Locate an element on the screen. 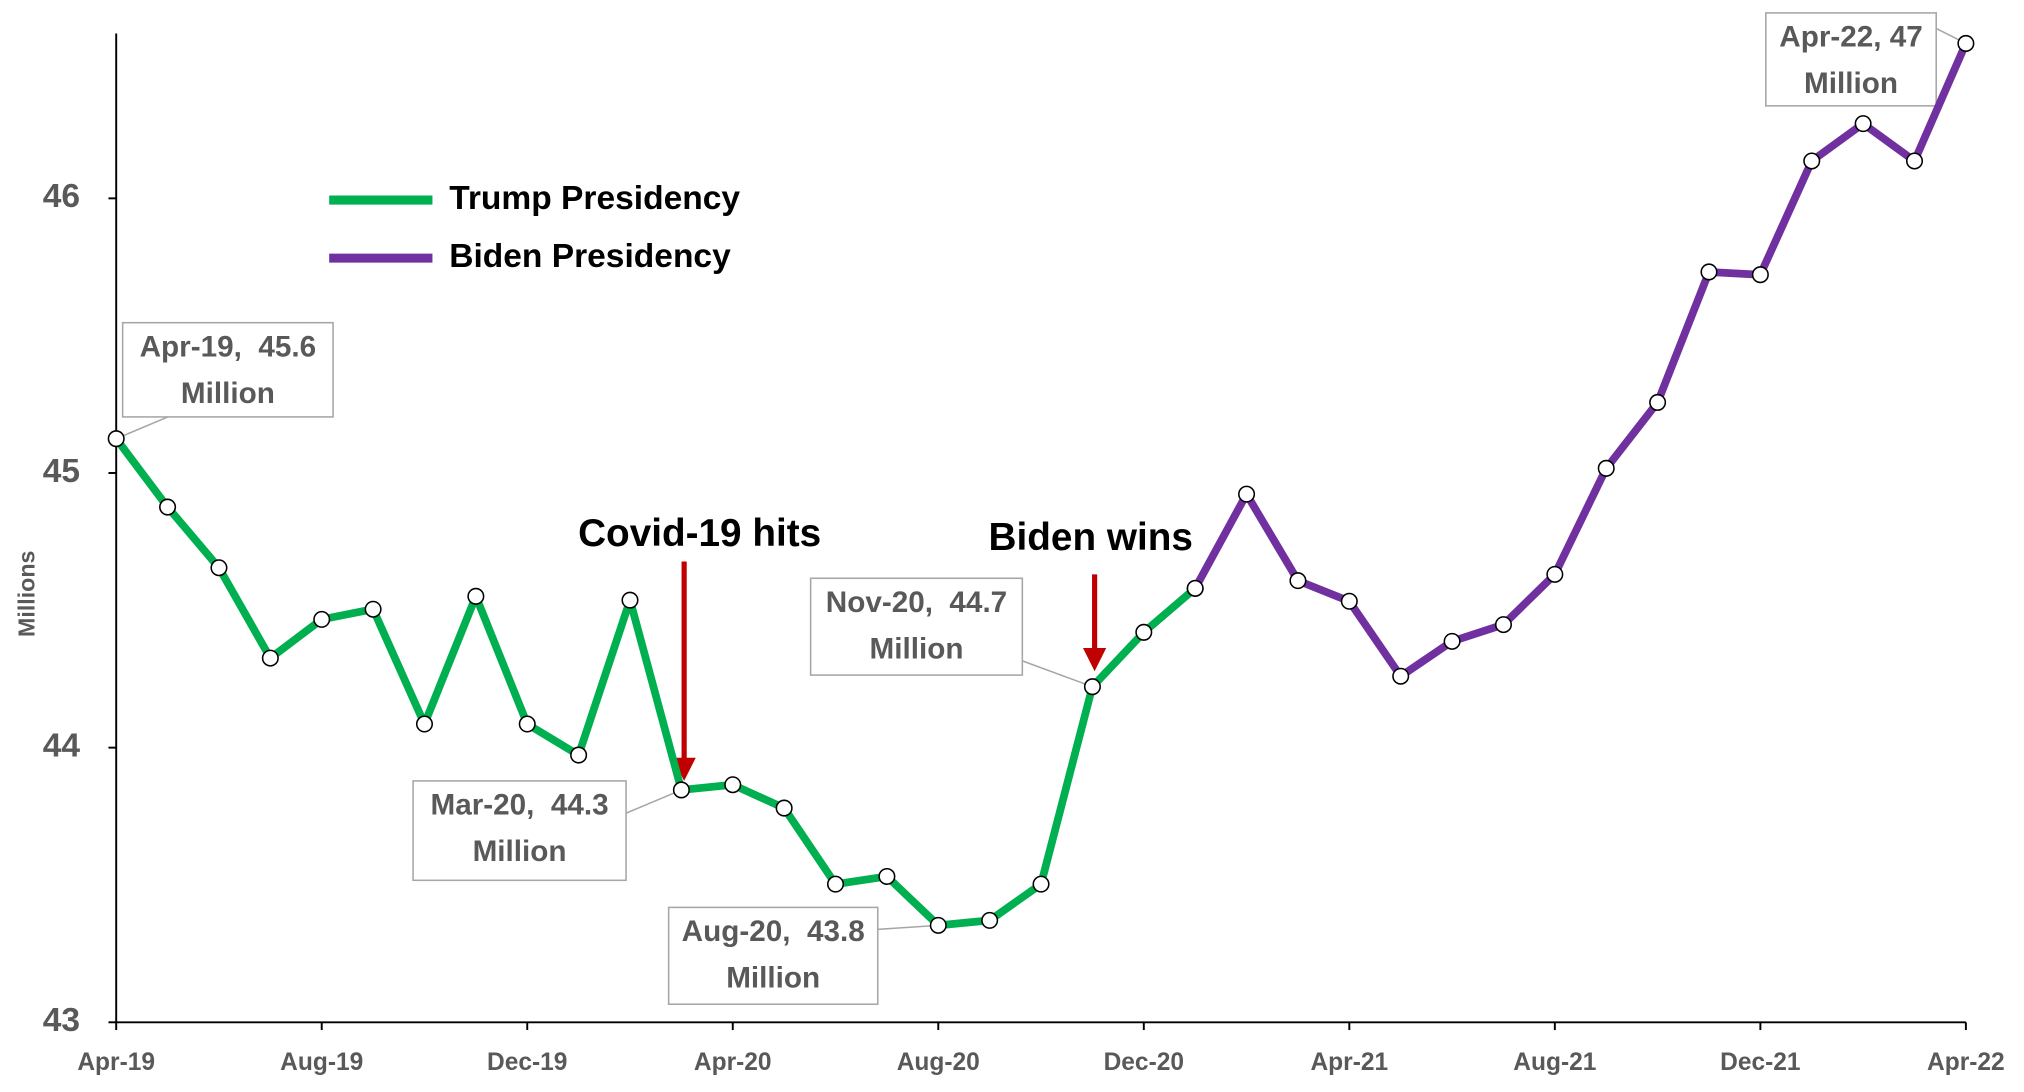  legend-label: Biden Presidency is located at coordinates (590, 256).